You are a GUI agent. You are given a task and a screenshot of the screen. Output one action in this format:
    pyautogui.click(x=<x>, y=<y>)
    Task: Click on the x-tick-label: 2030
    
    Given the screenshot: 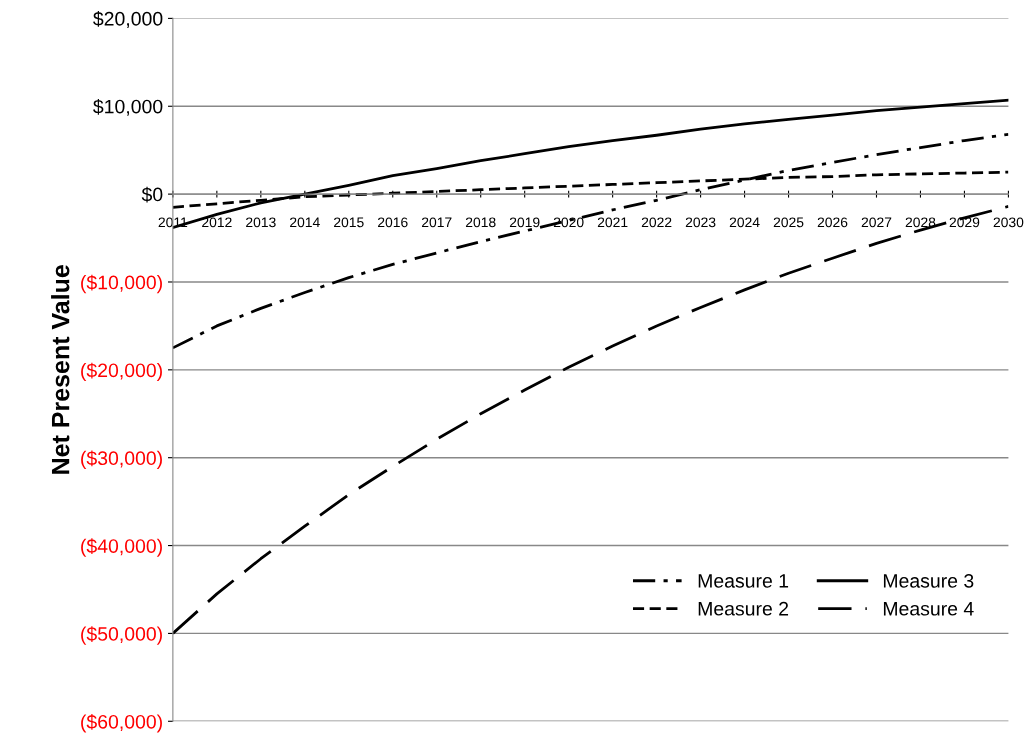 What is the action you would take?
    pyautogui.click(x=1008, y=222)
    